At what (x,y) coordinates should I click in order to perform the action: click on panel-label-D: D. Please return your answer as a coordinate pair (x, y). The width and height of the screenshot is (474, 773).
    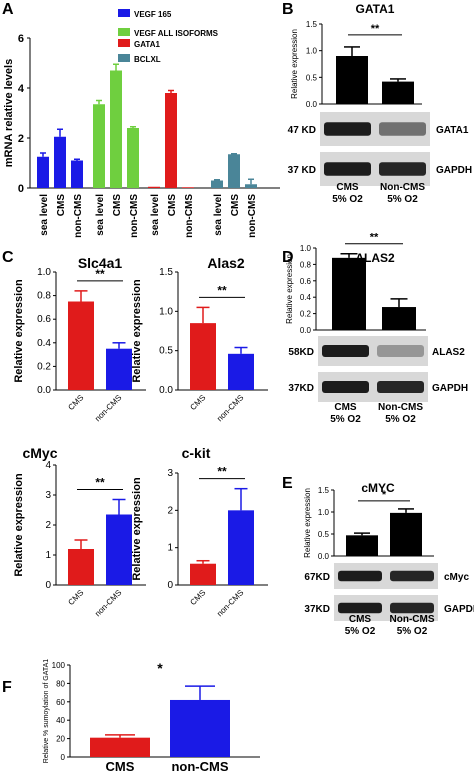
    Looking at the image, I should click on (288, 257).